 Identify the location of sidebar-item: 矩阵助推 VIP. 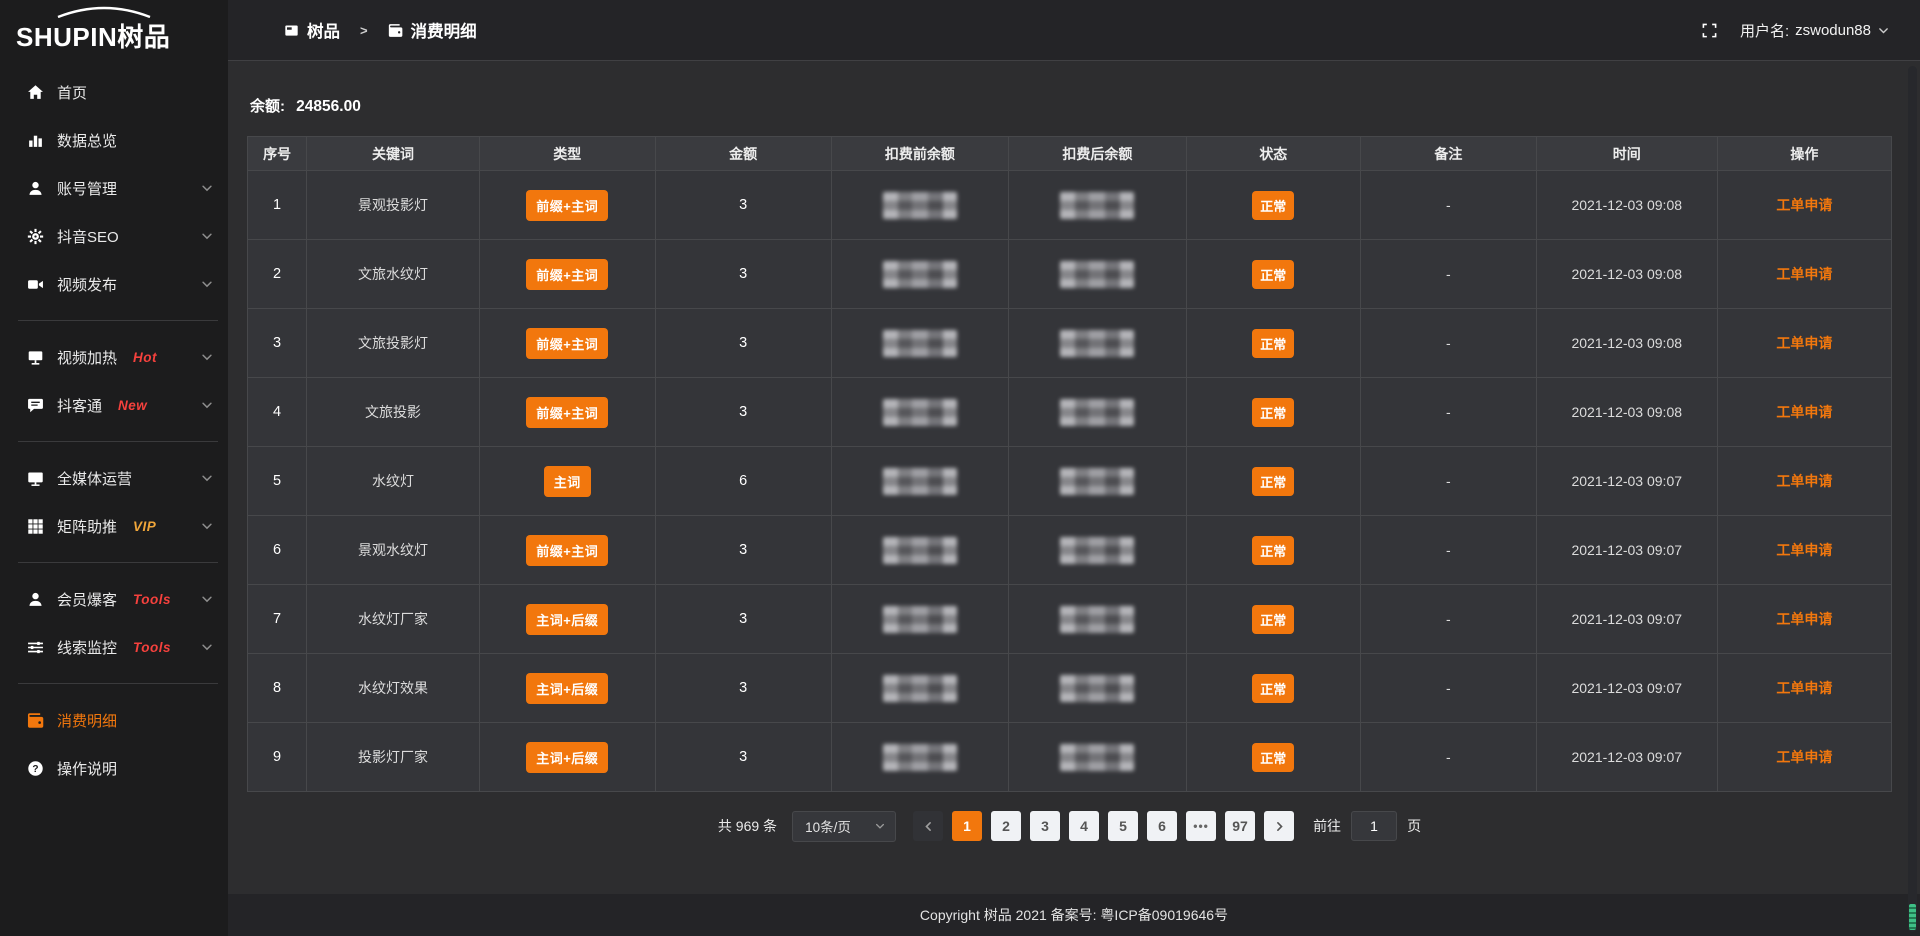
(114, 526).